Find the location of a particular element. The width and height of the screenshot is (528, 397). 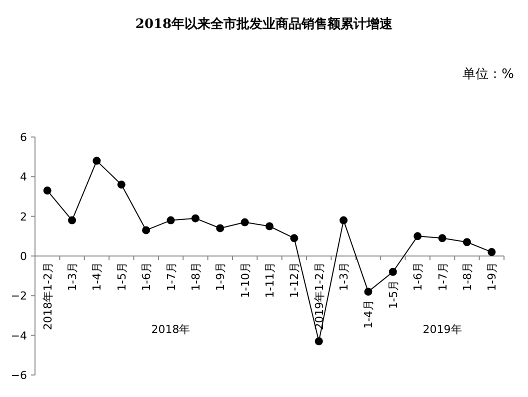

y-tick-label: −2 is located at coordinates (18, 296).